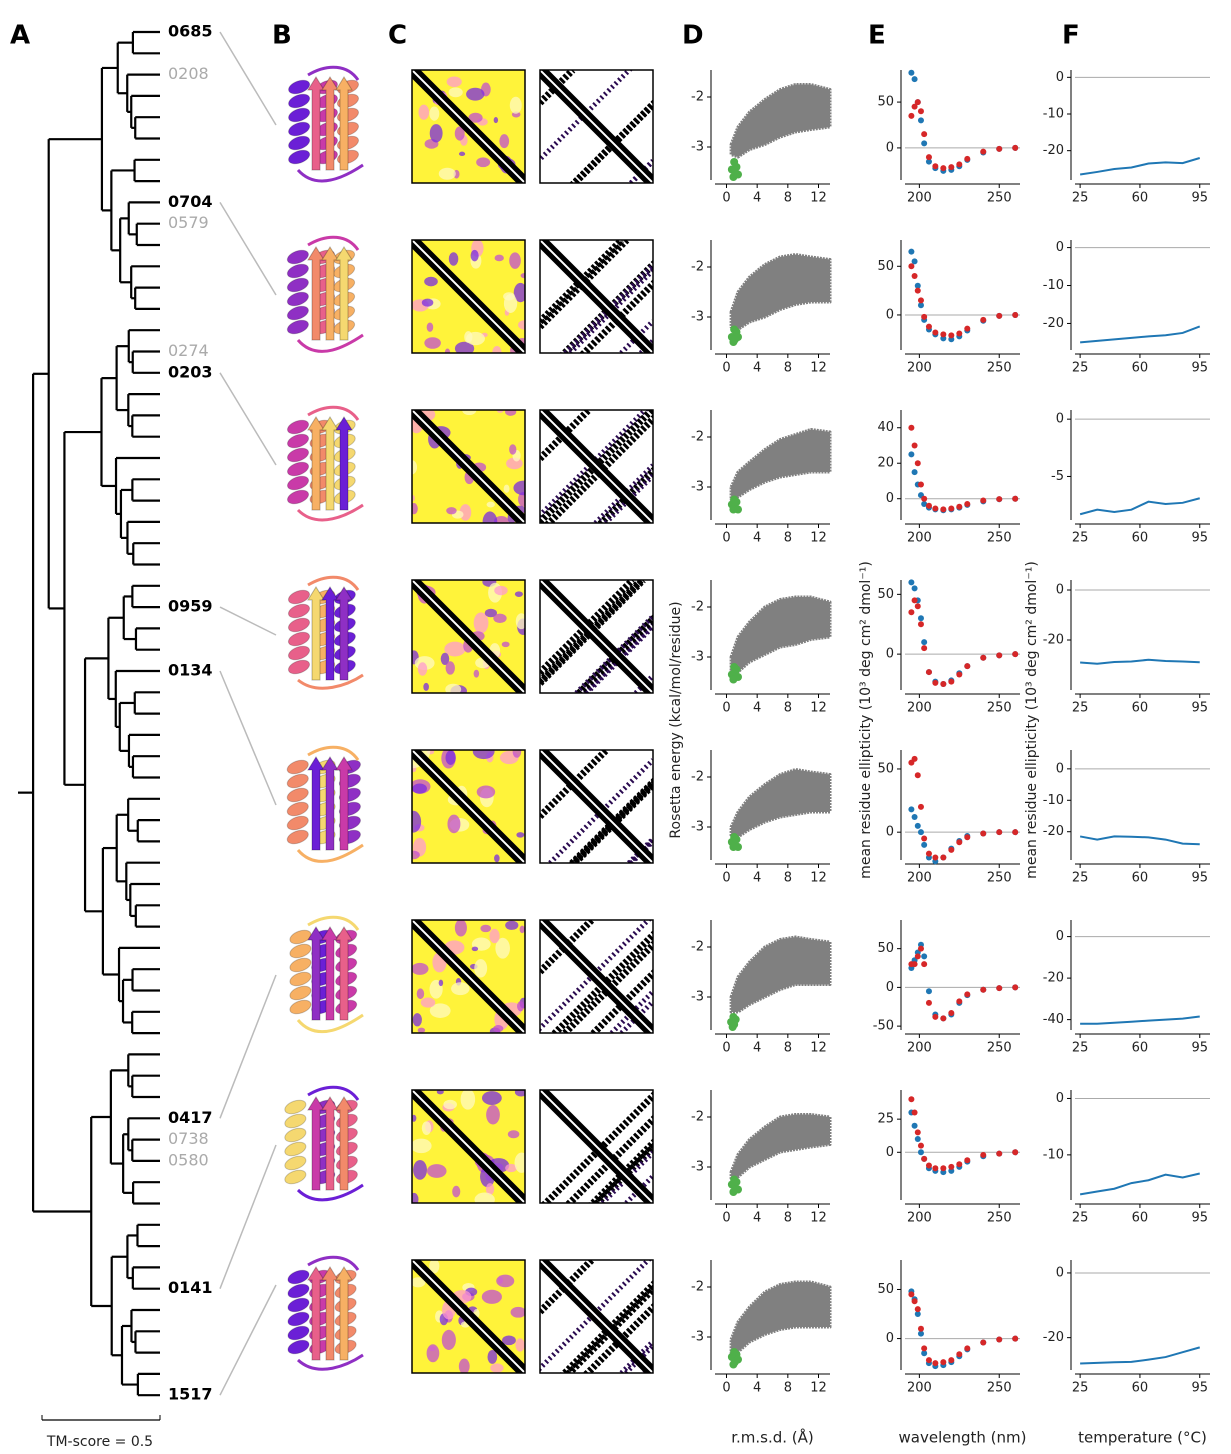 The image size is (1231, 1454). What do you see at coordinates (324, 1143) in the screenshot?
I see `protein-cartoon` at bounding box center [324, 1143].